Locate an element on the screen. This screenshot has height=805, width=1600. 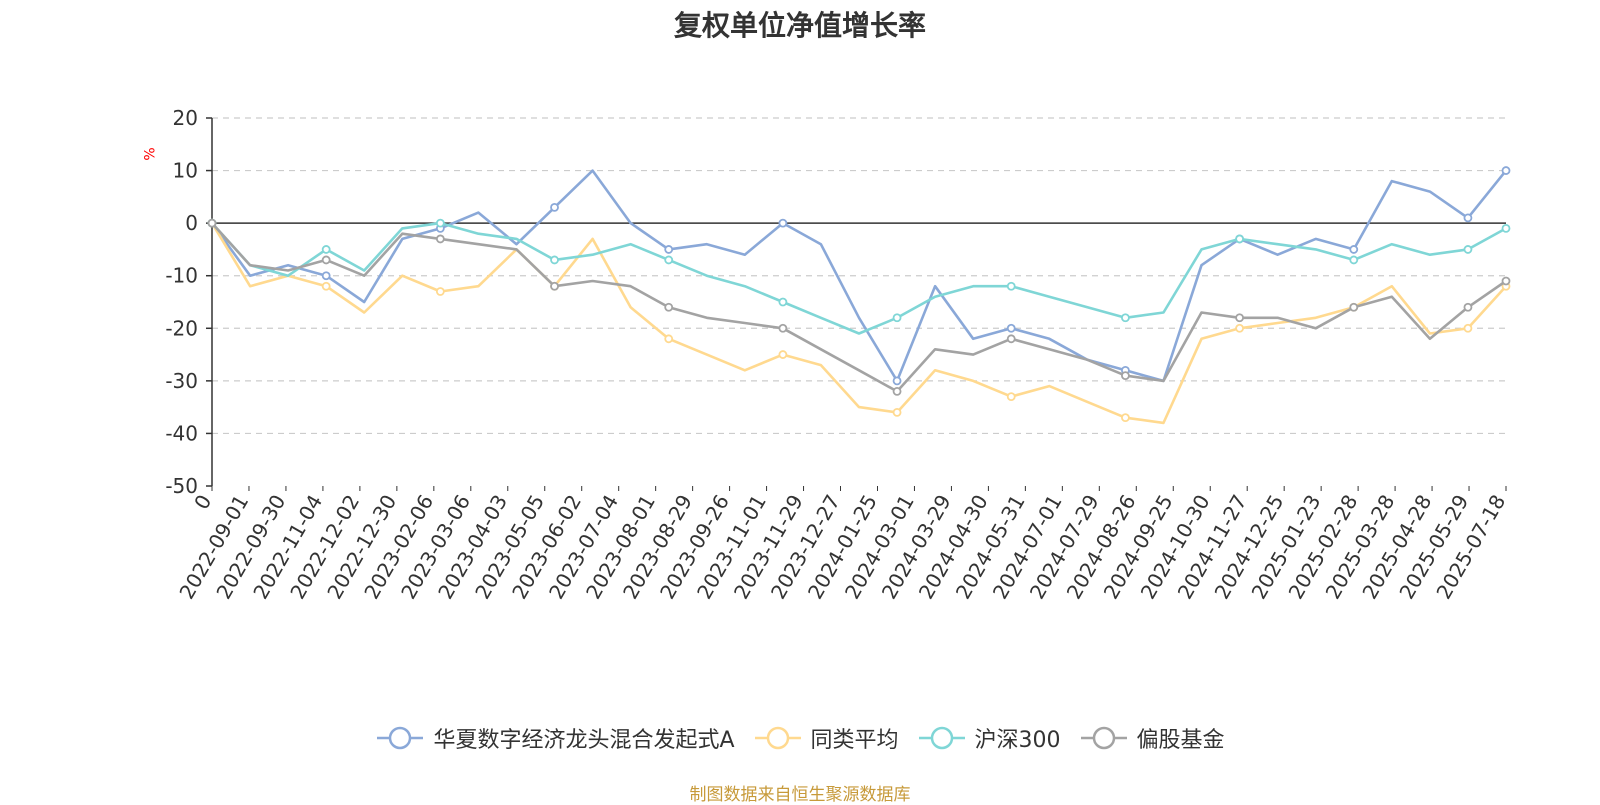
legend-label: 沪深300 is located at coordinates (1017, 740).